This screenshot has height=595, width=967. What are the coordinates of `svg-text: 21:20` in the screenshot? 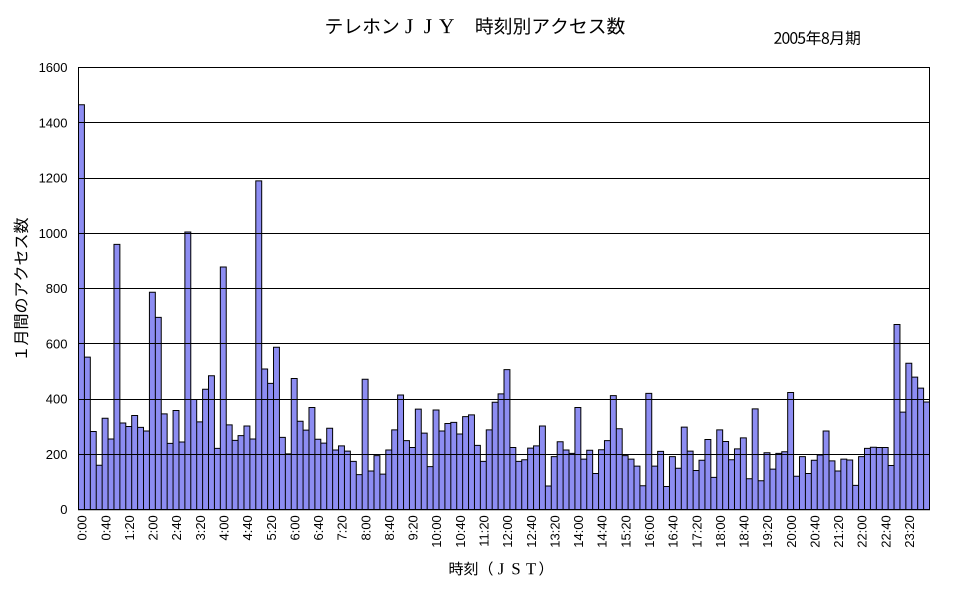 It's located at (838, 531).